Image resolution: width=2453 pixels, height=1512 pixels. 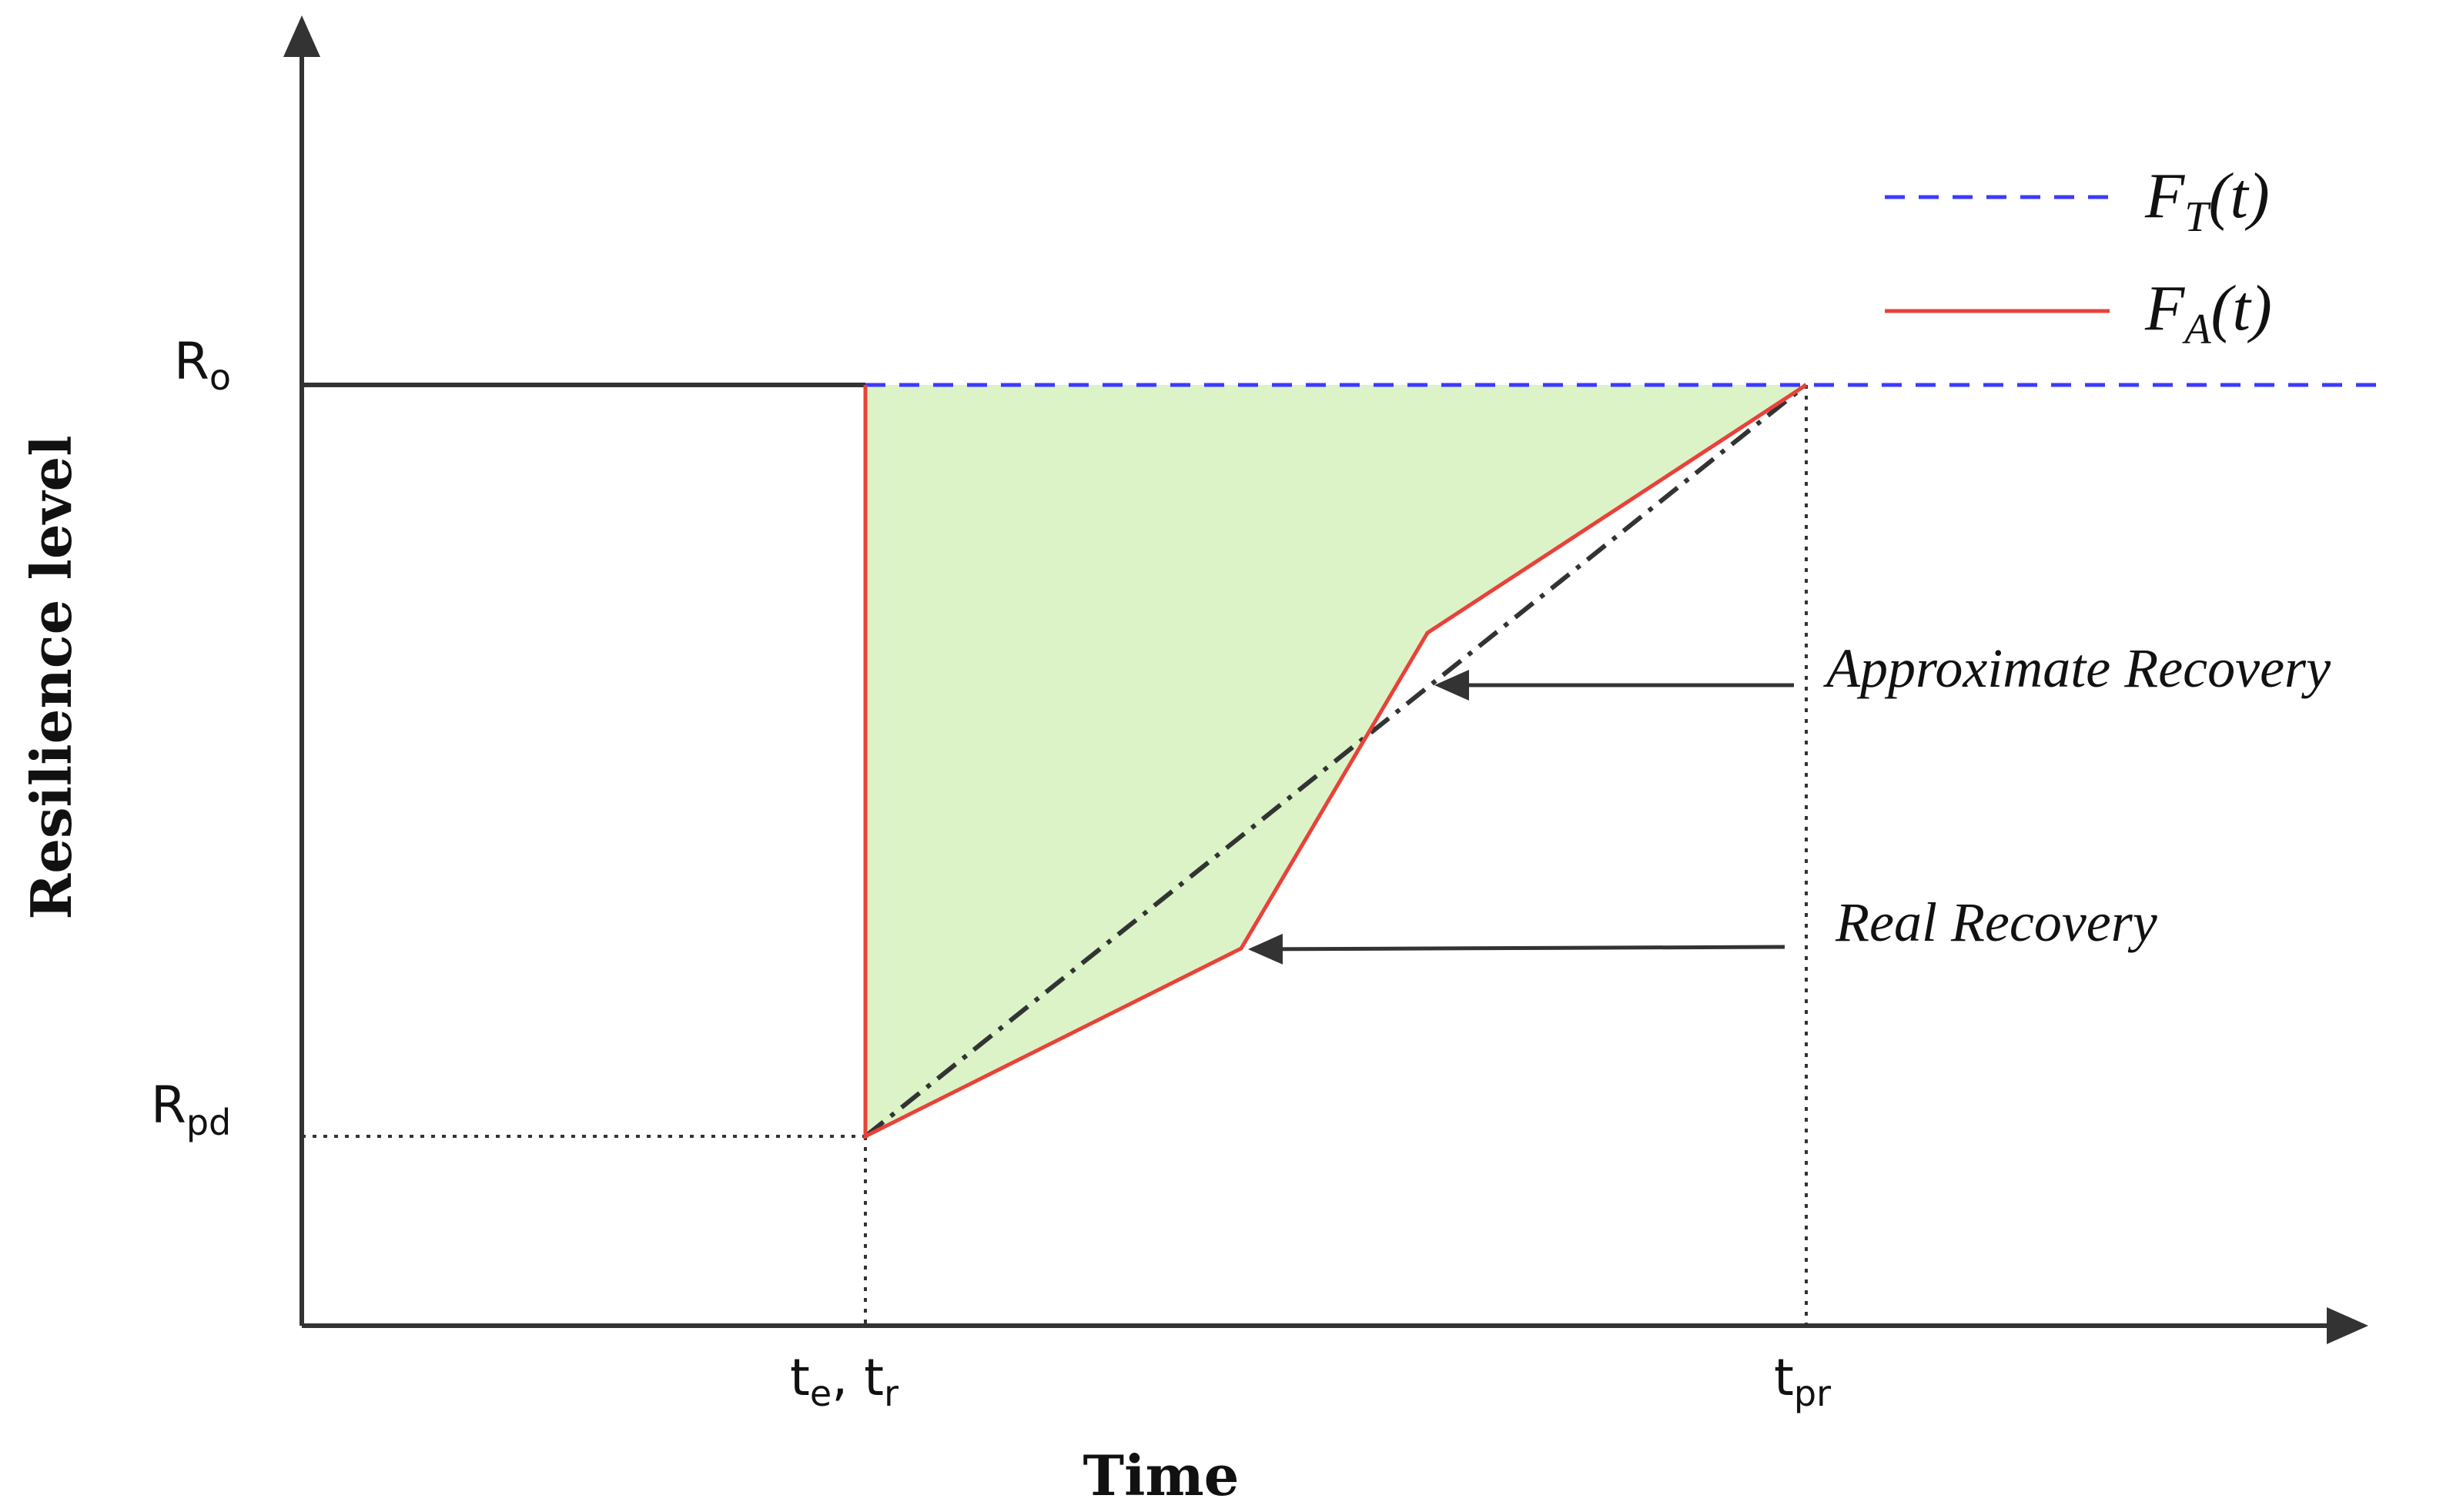 I want to click on legend: FT(t) FA(t), so click(x=2078, y=256).